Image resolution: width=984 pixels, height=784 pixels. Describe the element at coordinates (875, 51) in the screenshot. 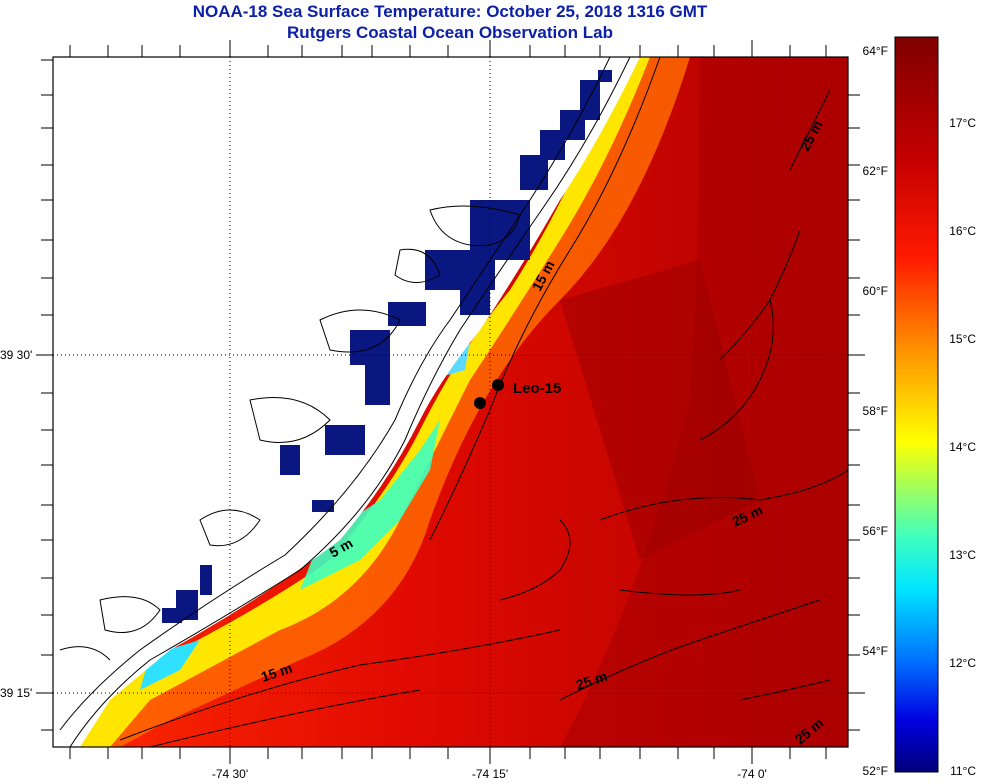

I see `colorbar-f-label: 64°F` at that location.